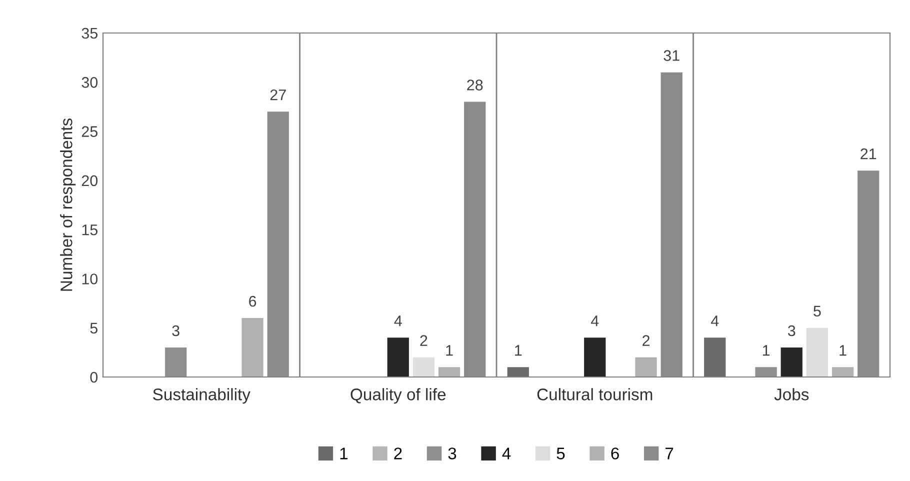 This screenshot has height=481, width=910. What do you see at coordinates (94, 328) in the screenshot?
I see `y-tick-label: 5` at bounding box center [94, 328].